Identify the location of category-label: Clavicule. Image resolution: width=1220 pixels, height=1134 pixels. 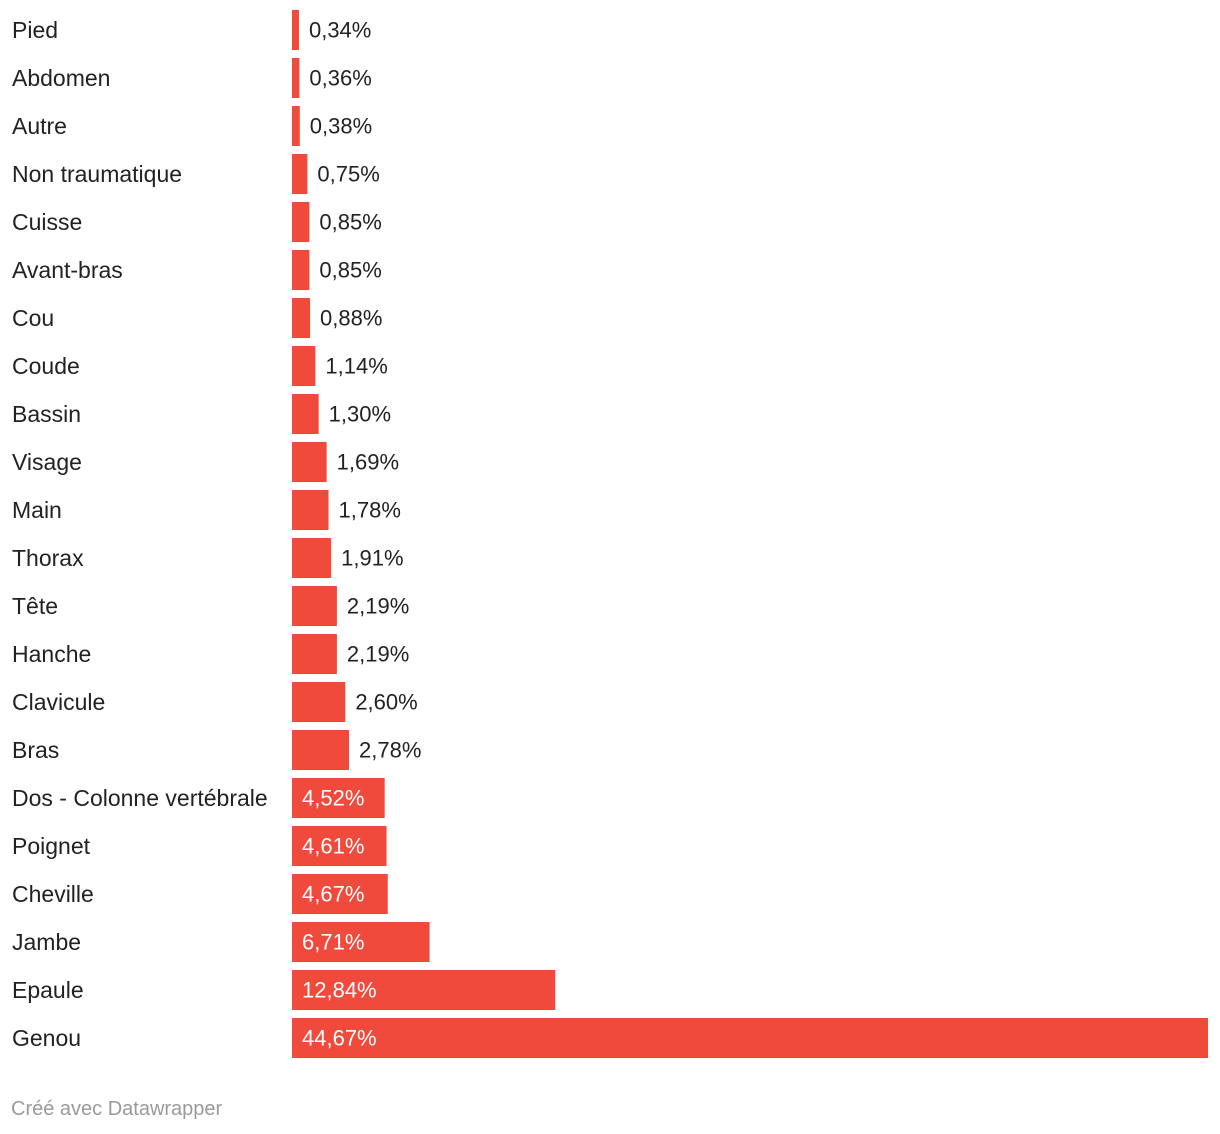
(58, 702).